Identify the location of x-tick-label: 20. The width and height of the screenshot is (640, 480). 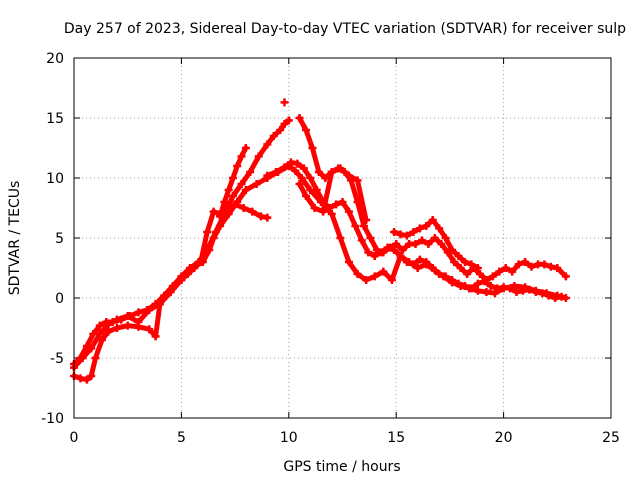
(504, 438).